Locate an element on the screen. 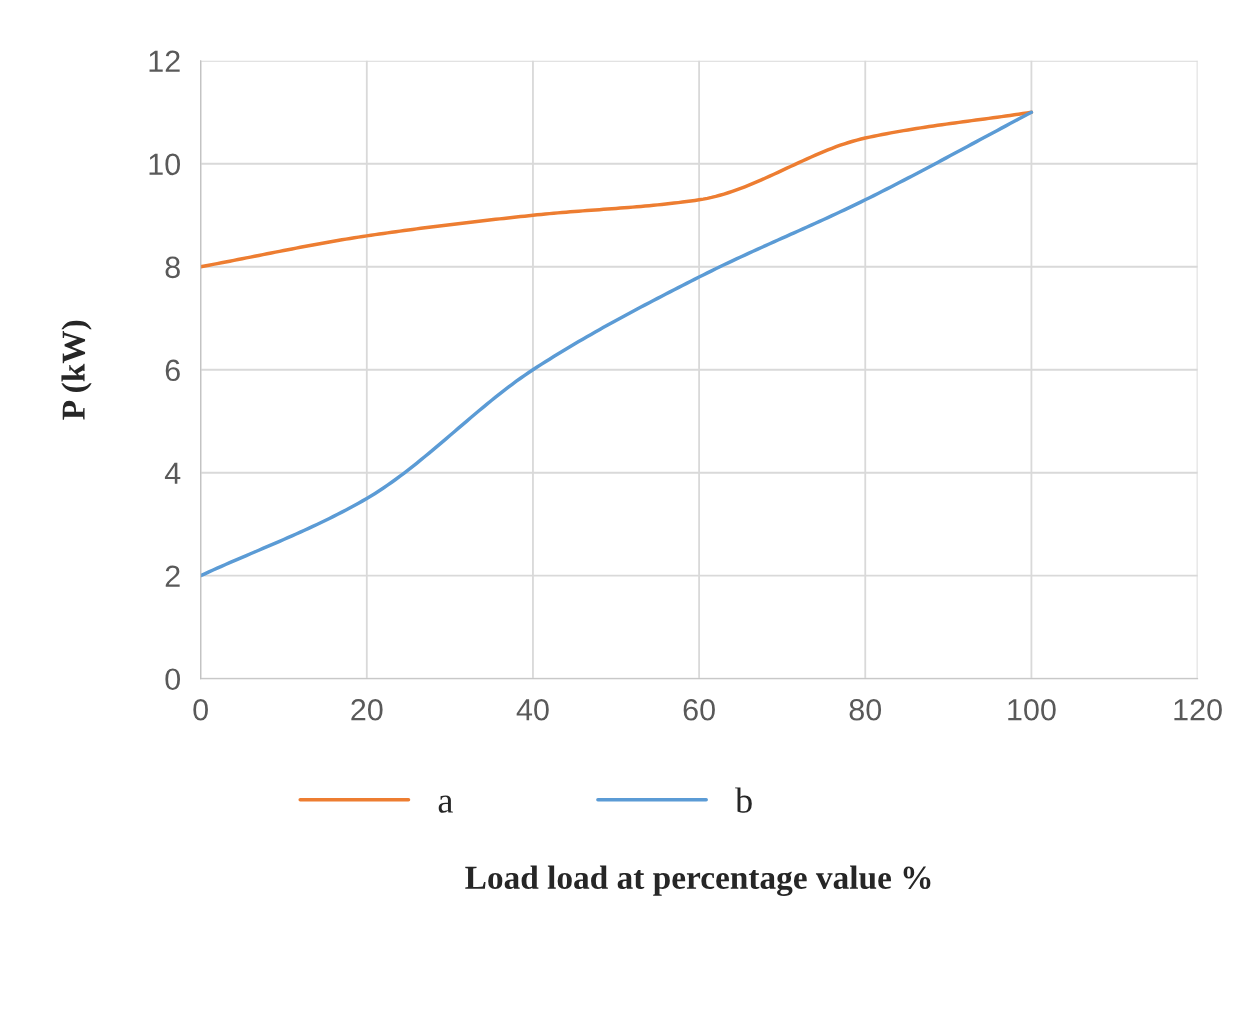 The width and height of the screenshot is (1254, 1013). y-tick-label: 6 is located at coordinates (172, 370).